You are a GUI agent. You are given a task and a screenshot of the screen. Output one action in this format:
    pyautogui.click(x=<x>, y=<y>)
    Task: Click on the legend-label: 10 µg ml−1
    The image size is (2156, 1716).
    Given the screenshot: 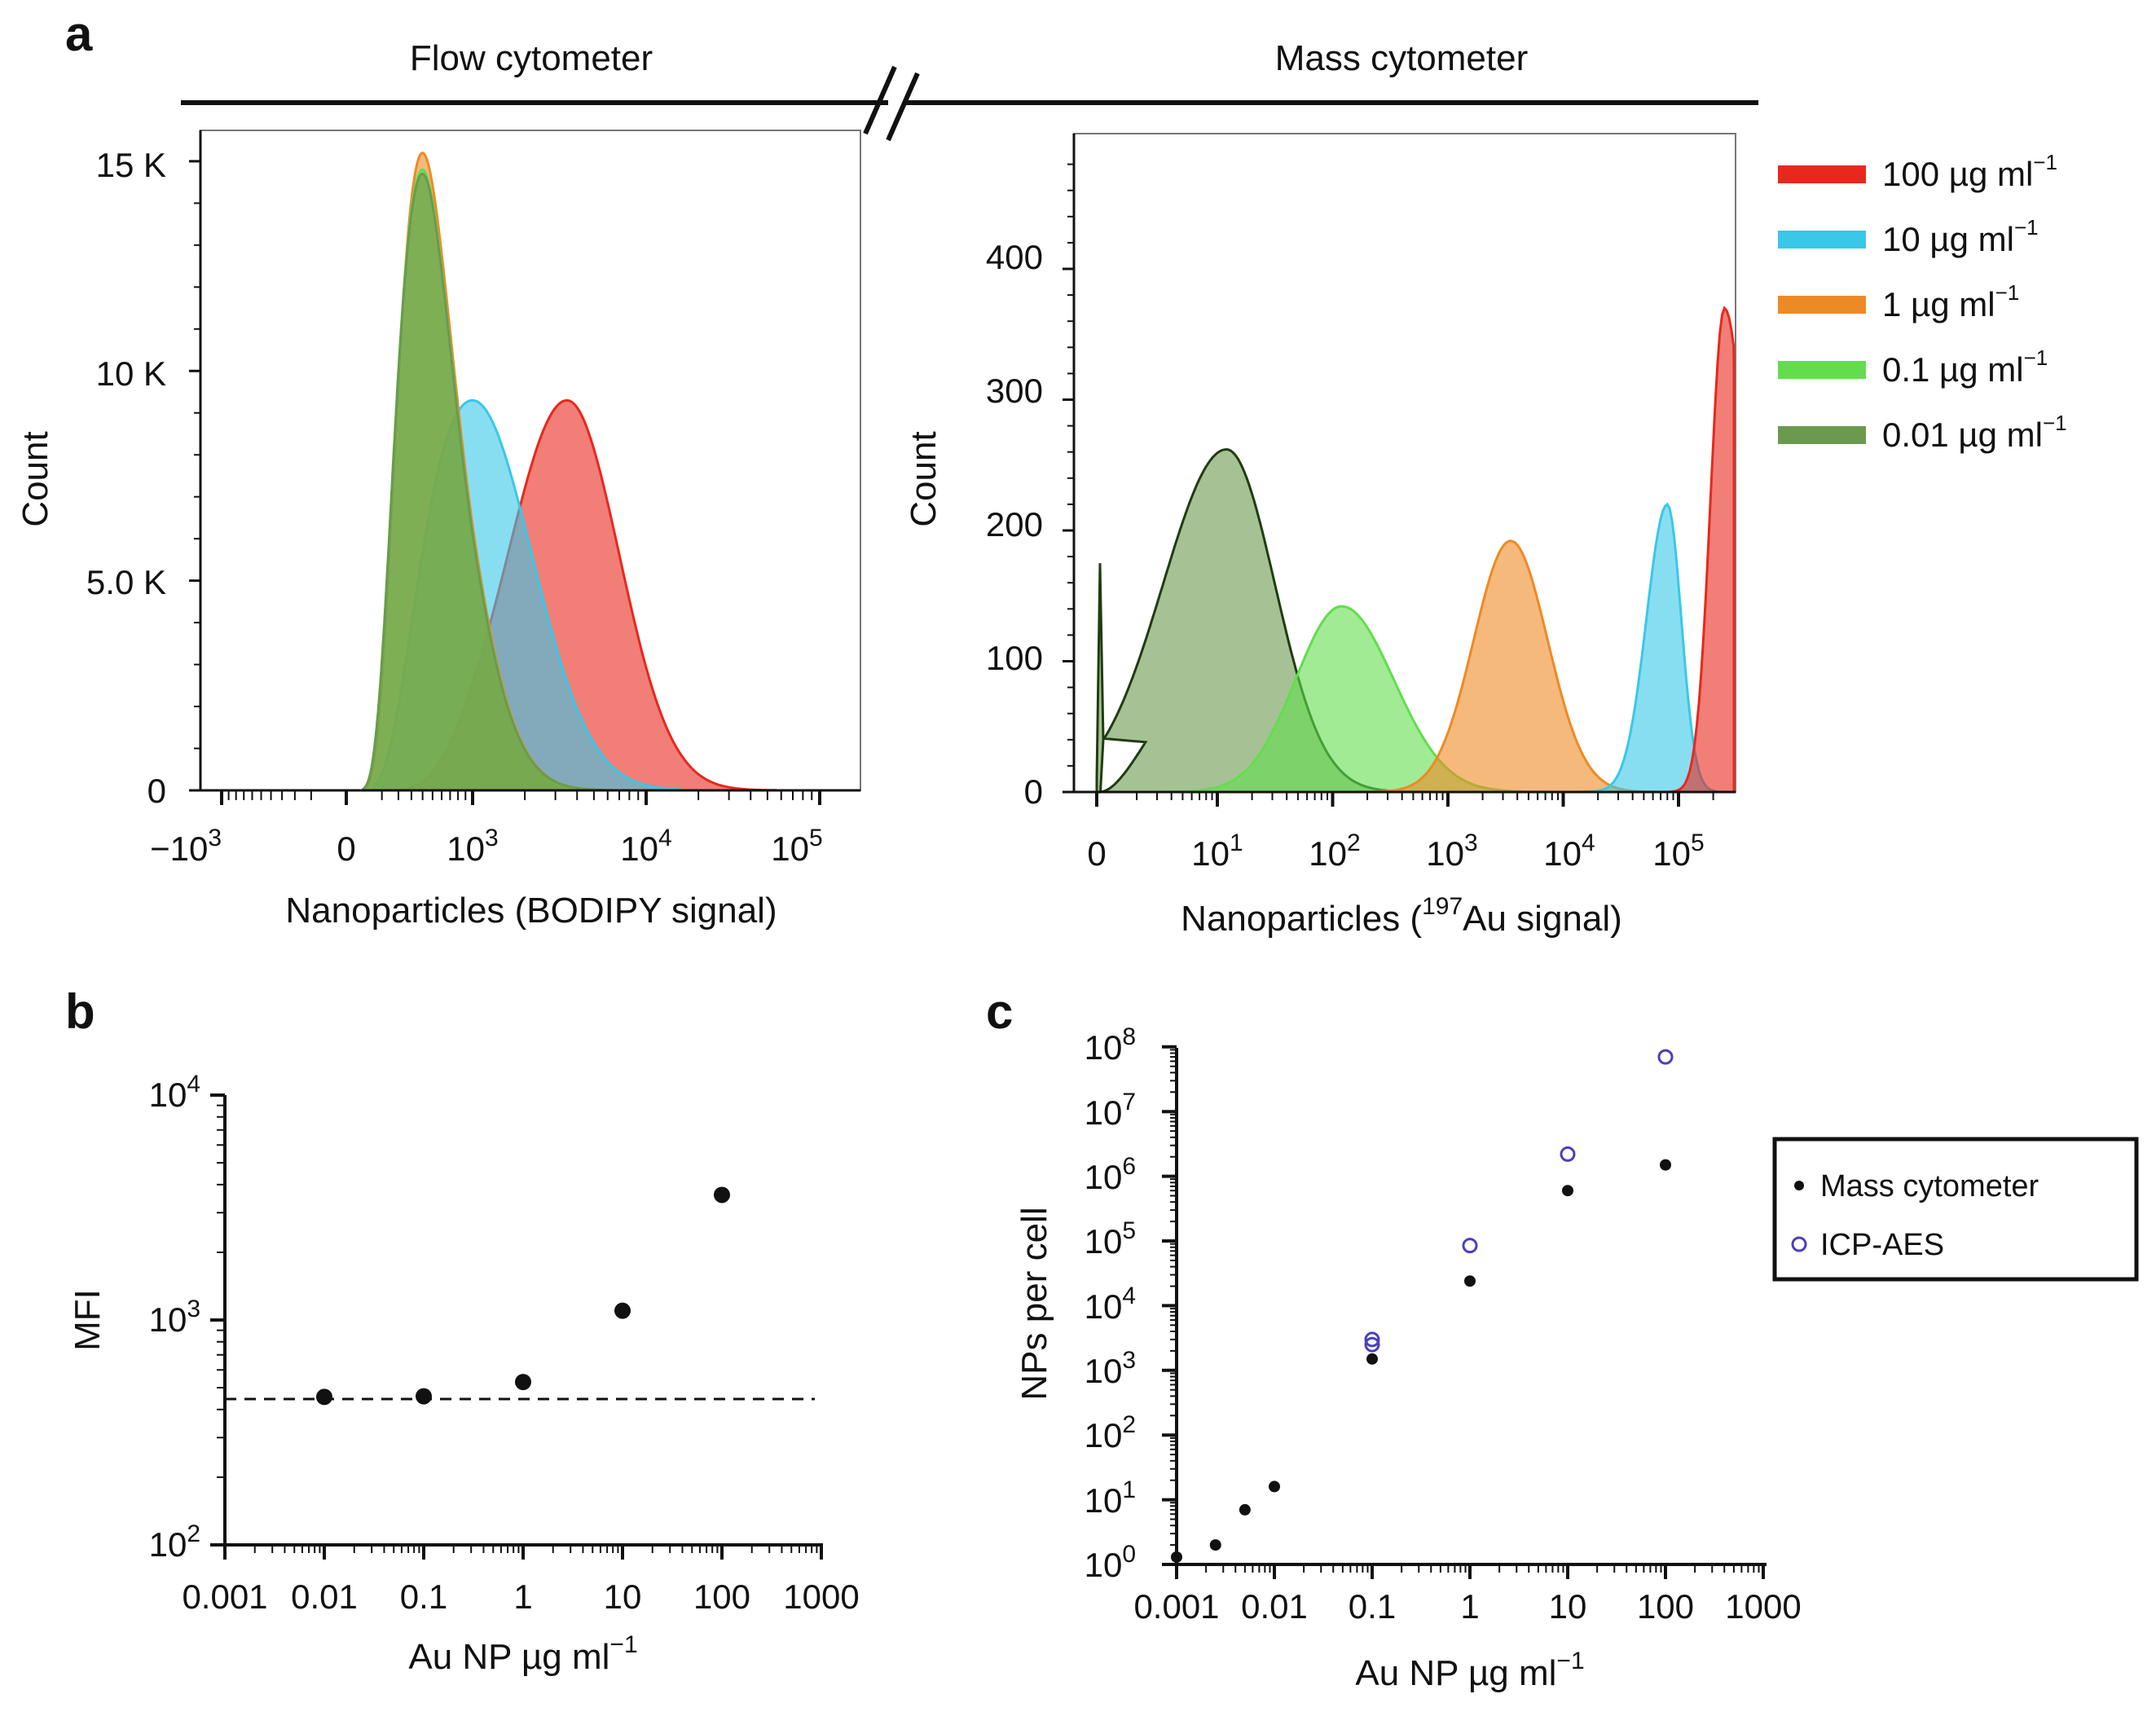 What is the action you would take?
    pyautogui.click(x=1960, y=236)
    